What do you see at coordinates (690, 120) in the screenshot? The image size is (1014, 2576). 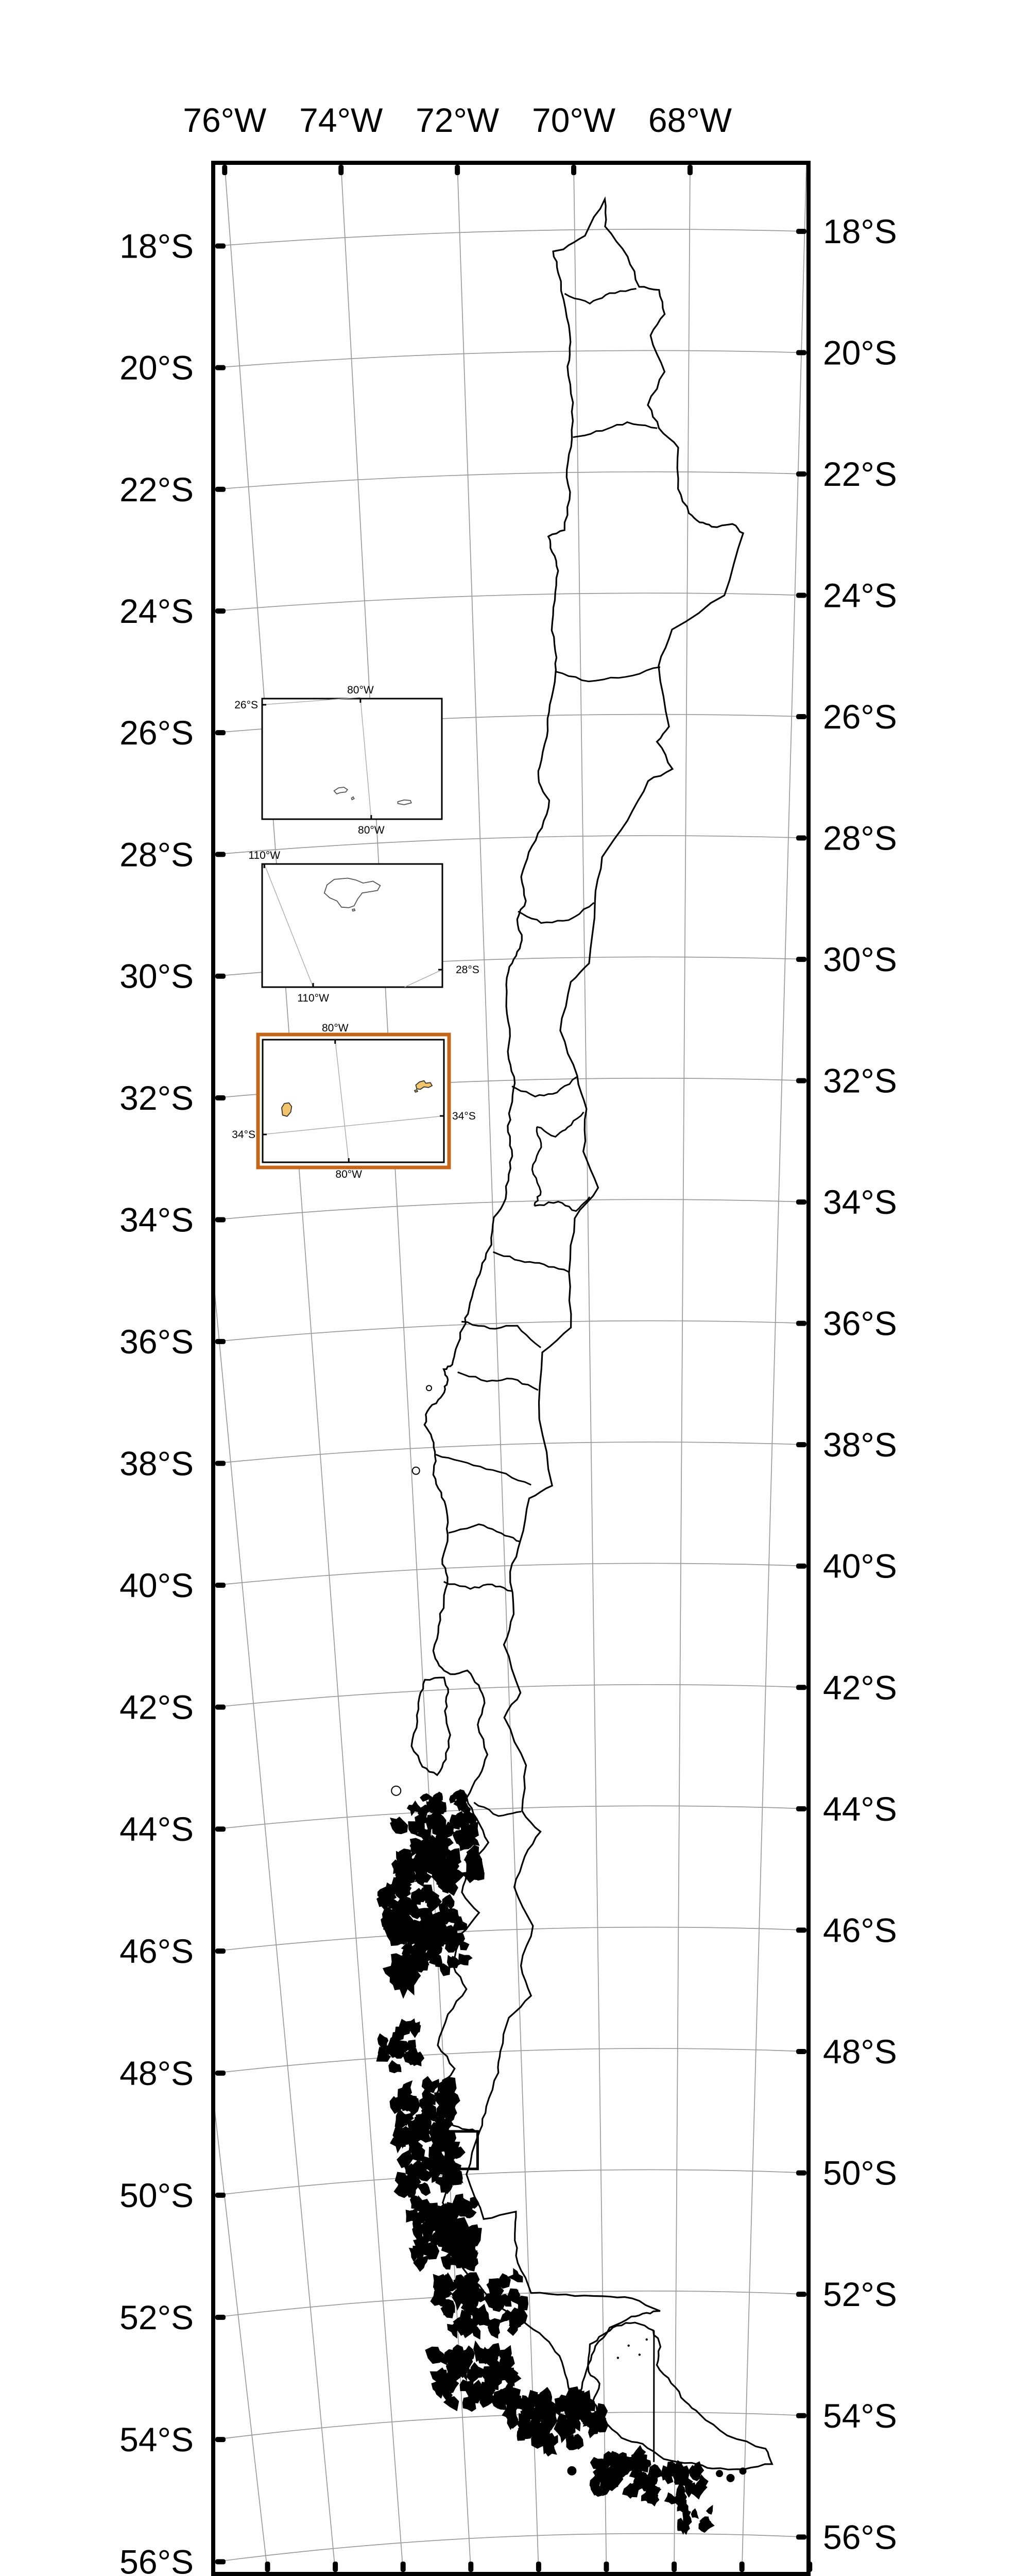 I see `lon-label-top: 68°W` at bounding box center [690, 120].